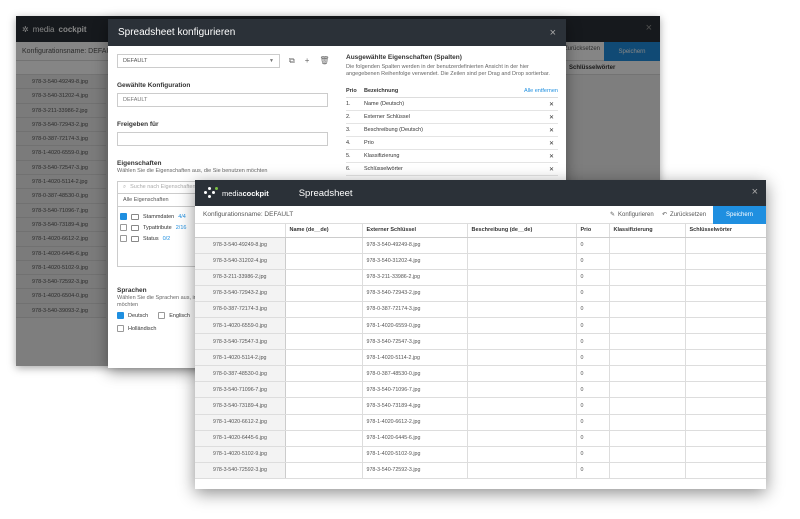 The image size is (800, 519). I want to click on external-key-cell: 978-0-387-48530-0.jpg, so click(415, 374).